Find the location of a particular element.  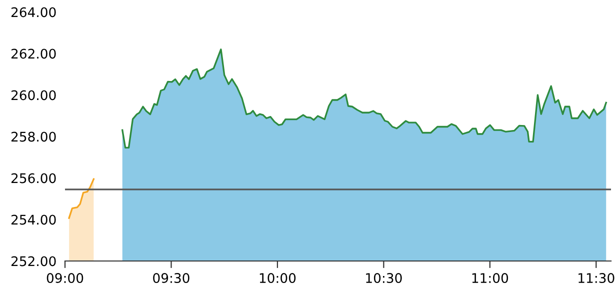

y-tick-label: 264.00 is located at coordinates (33, 12).